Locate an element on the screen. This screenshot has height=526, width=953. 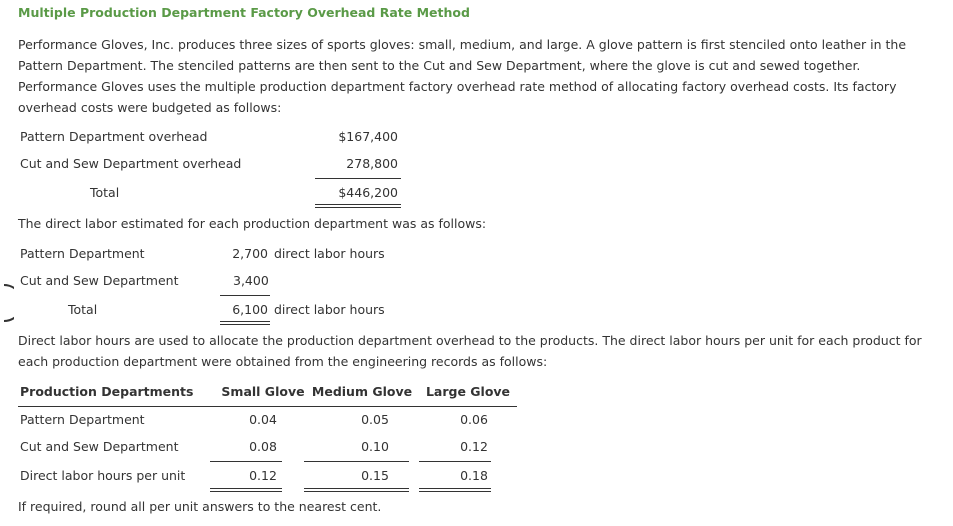
hours: 3,400 is located at coordinates (251, 280).